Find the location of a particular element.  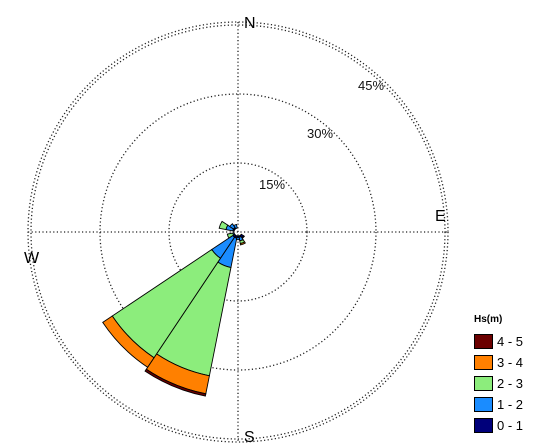

legend-item: 2 - 3 is located at coordinates (498, 383).